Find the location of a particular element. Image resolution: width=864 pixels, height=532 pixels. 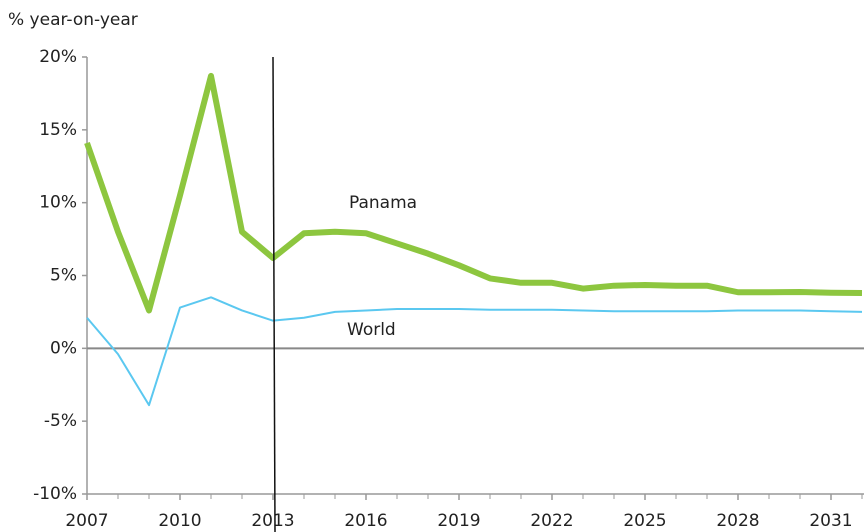

y-tick-label: -5% is located at coordinates (60, 421).